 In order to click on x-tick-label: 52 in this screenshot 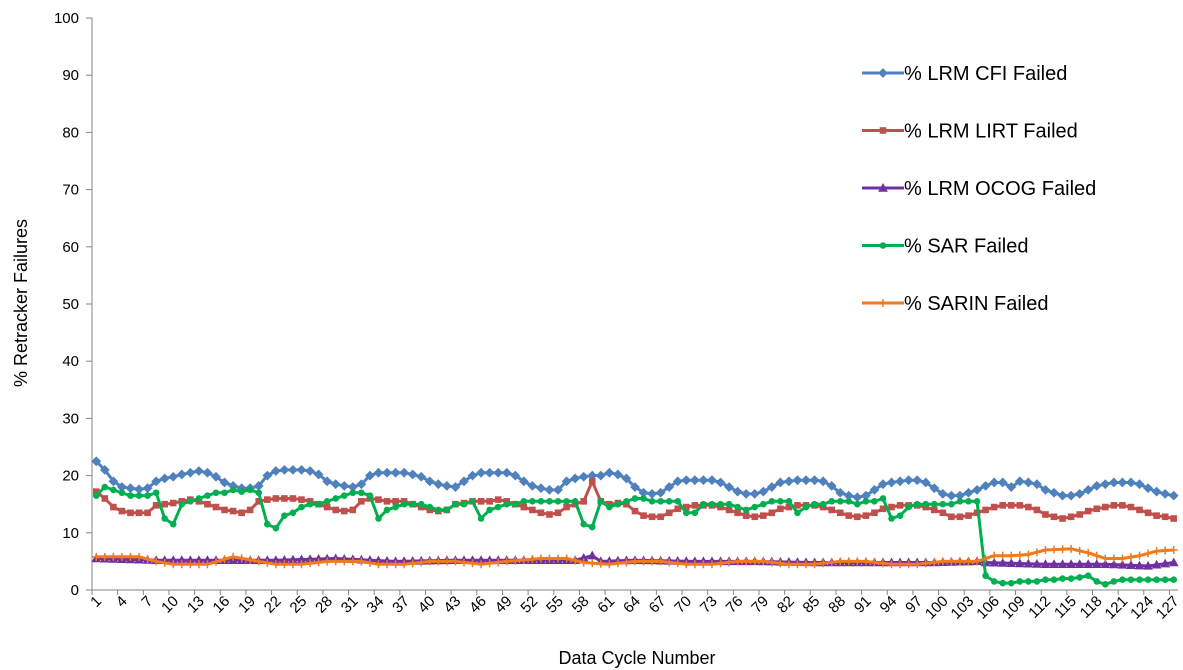, I will do `click(529, 605)`.